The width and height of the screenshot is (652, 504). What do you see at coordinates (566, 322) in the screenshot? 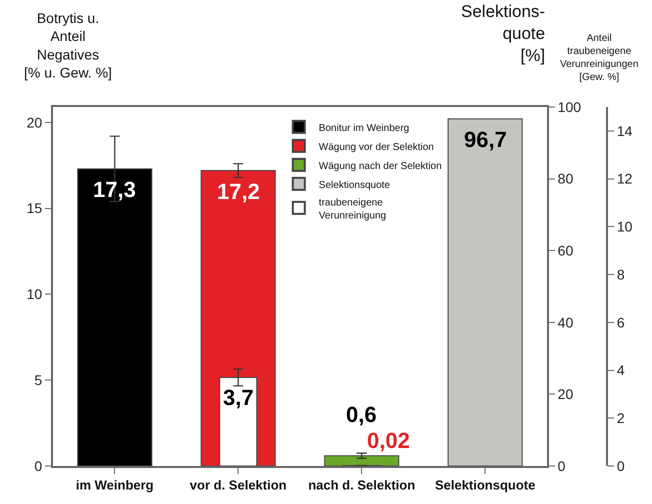
I see `y2-tick-label: 40` at bounding box center [566, 322].